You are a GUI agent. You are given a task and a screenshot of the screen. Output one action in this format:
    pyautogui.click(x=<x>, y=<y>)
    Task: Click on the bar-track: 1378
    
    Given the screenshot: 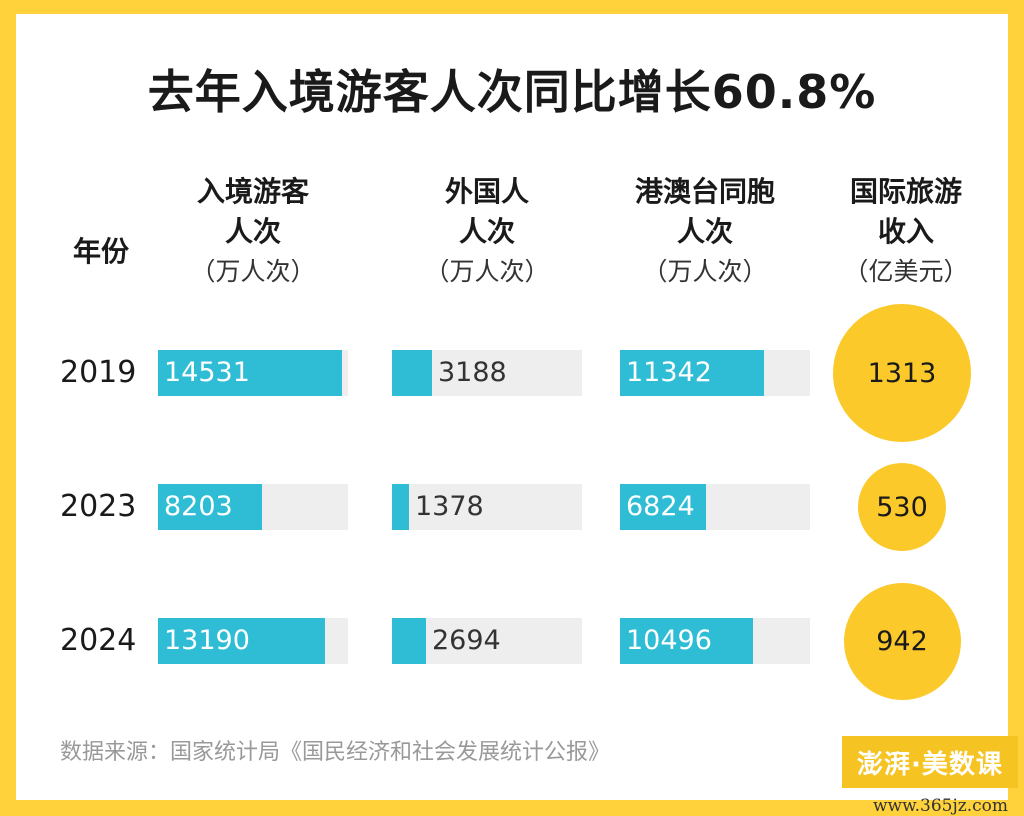 What is the action you would take?
    pyautogui.click(x=487, y=507)
    